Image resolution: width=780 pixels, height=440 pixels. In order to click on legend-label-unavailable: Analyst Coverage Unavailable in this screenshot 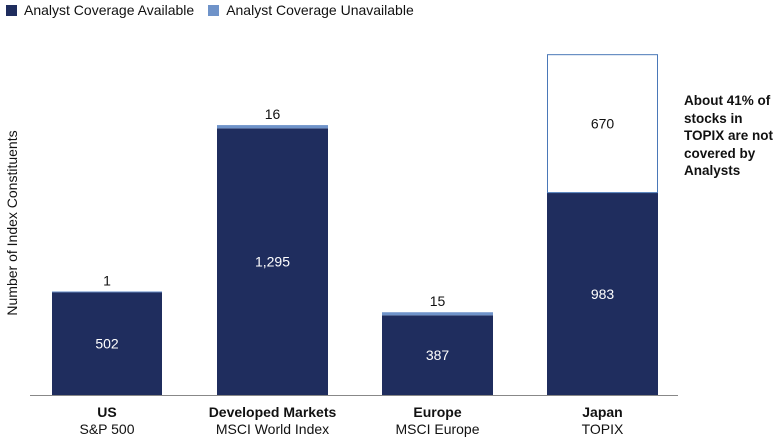, I will do `click(320, 10)`.